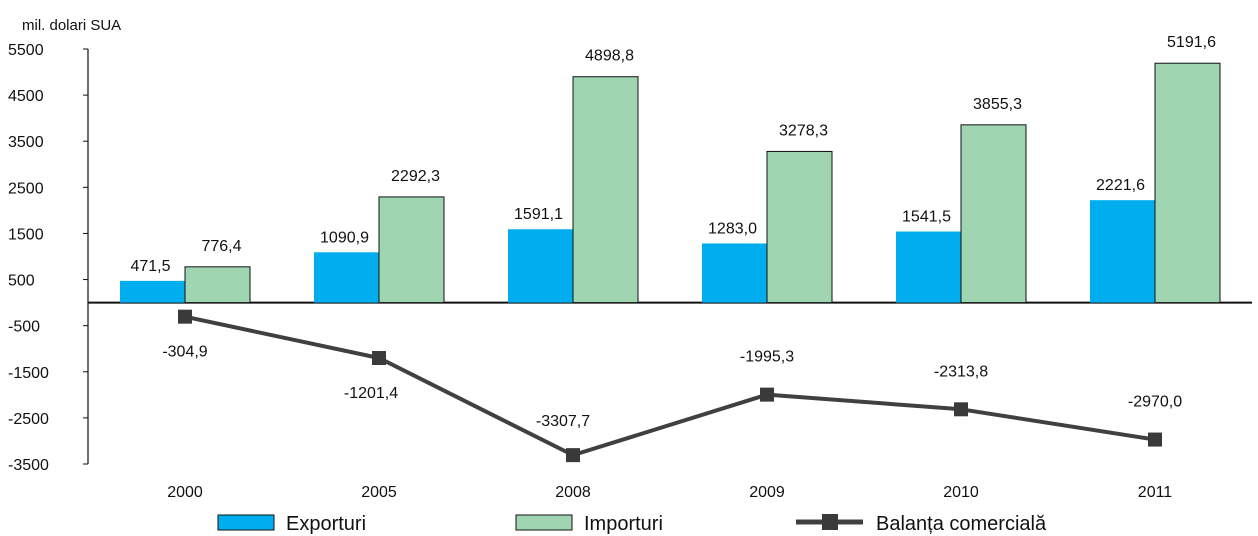 Image resolution: width=1258 pixels, height=536 pixels. Describe the element at coordinates (24, 327) in the screenshot. I see `y-tick-label: -500` at that location.